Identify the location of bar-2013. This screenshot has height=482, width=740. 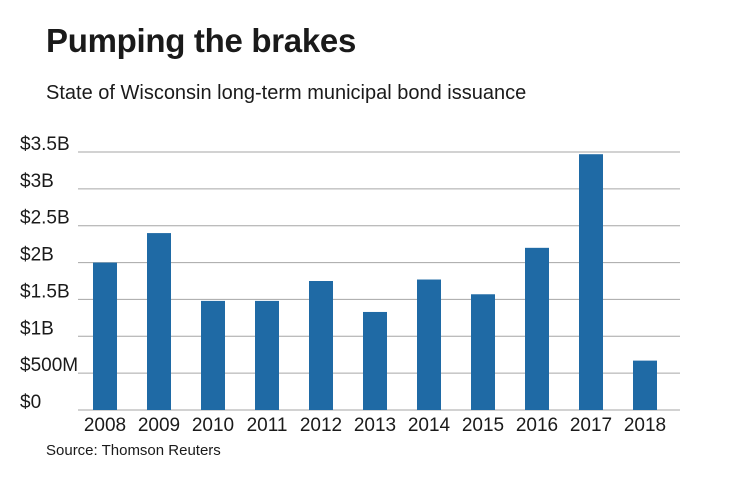
(375, 360).